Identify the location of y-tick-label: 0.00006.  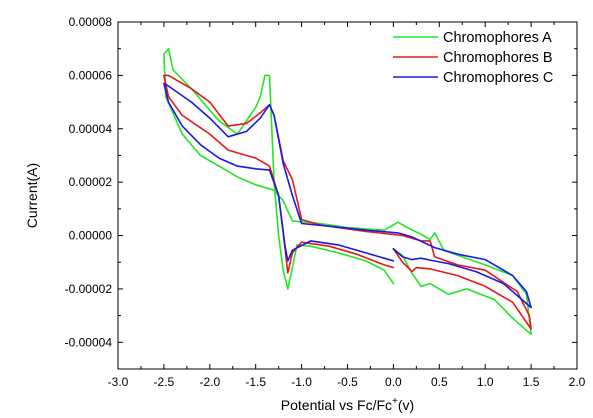
(91, 75).